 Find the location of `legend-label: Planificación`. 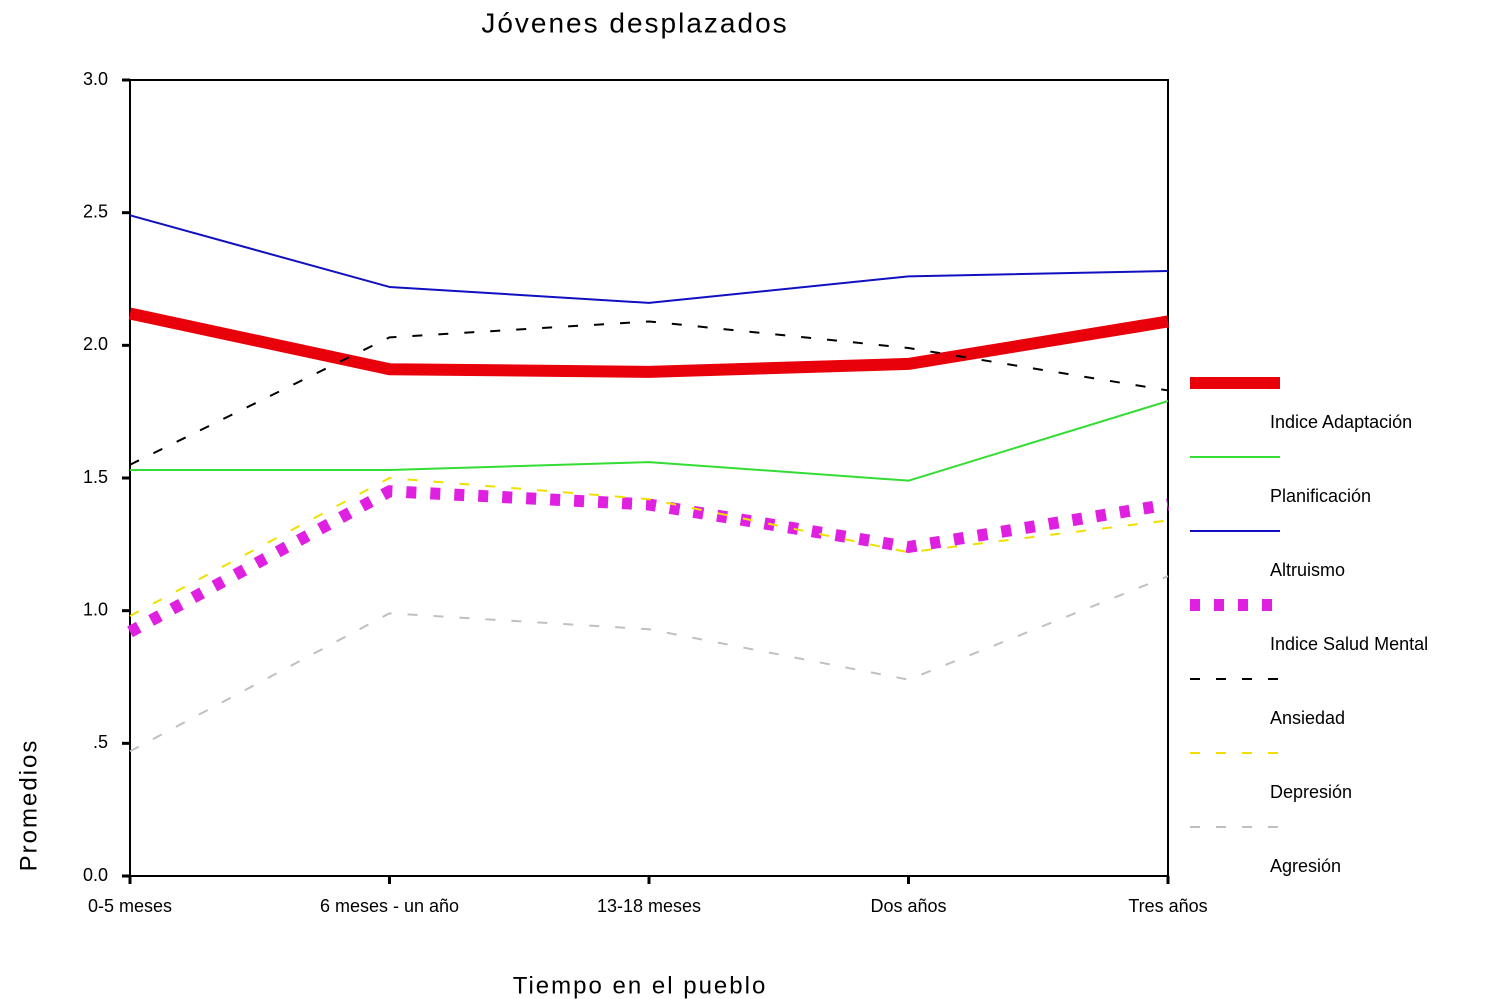

legend-label: Planificación is located at coordinates (1320, 496).